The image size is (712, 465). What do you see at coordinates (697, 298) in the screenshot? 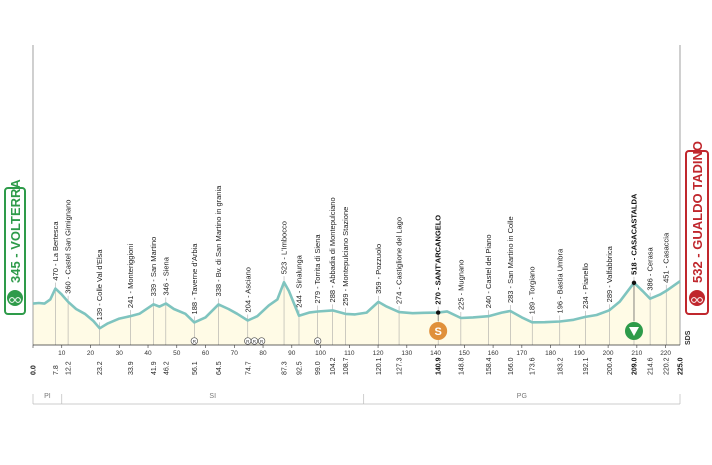
I see `finish-cyclist-icon` at bounding box center [697, 298].